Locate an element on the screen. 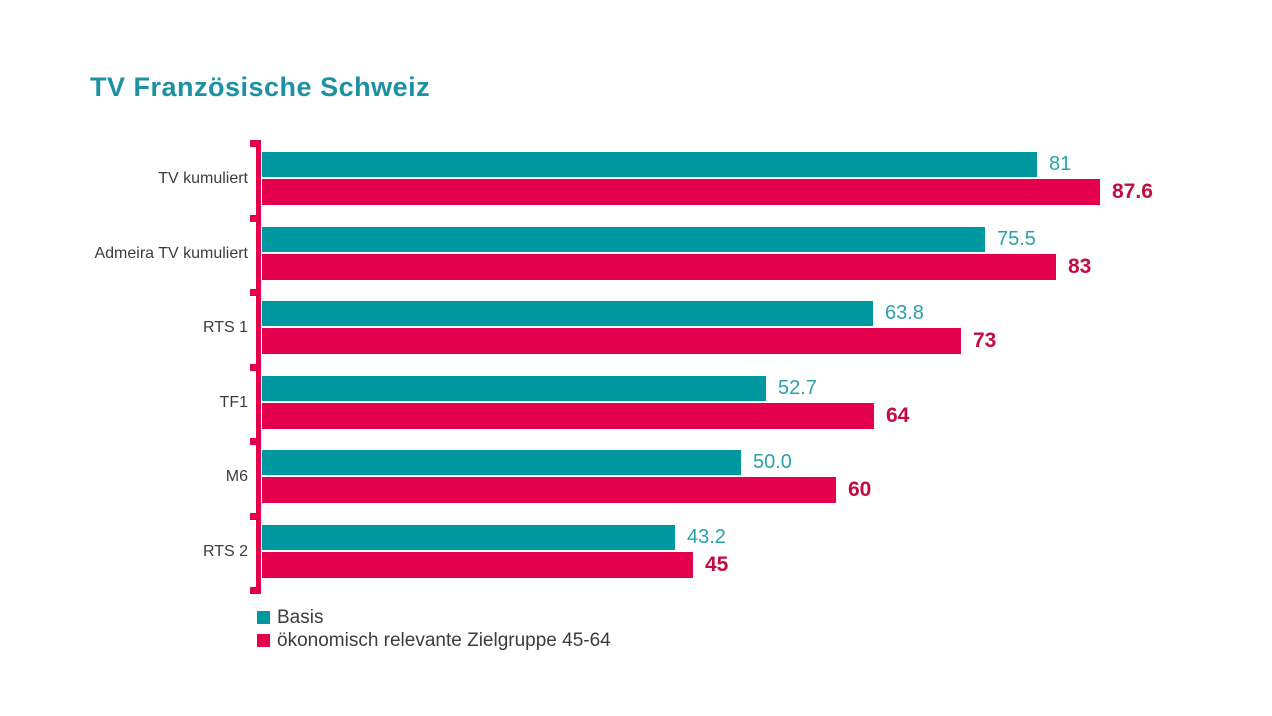 The height and width of the screenshot is (716, 1272). legend-label: ökonomisch relevante Zielgruppe 45-64 is located at coordinates (444, 640).